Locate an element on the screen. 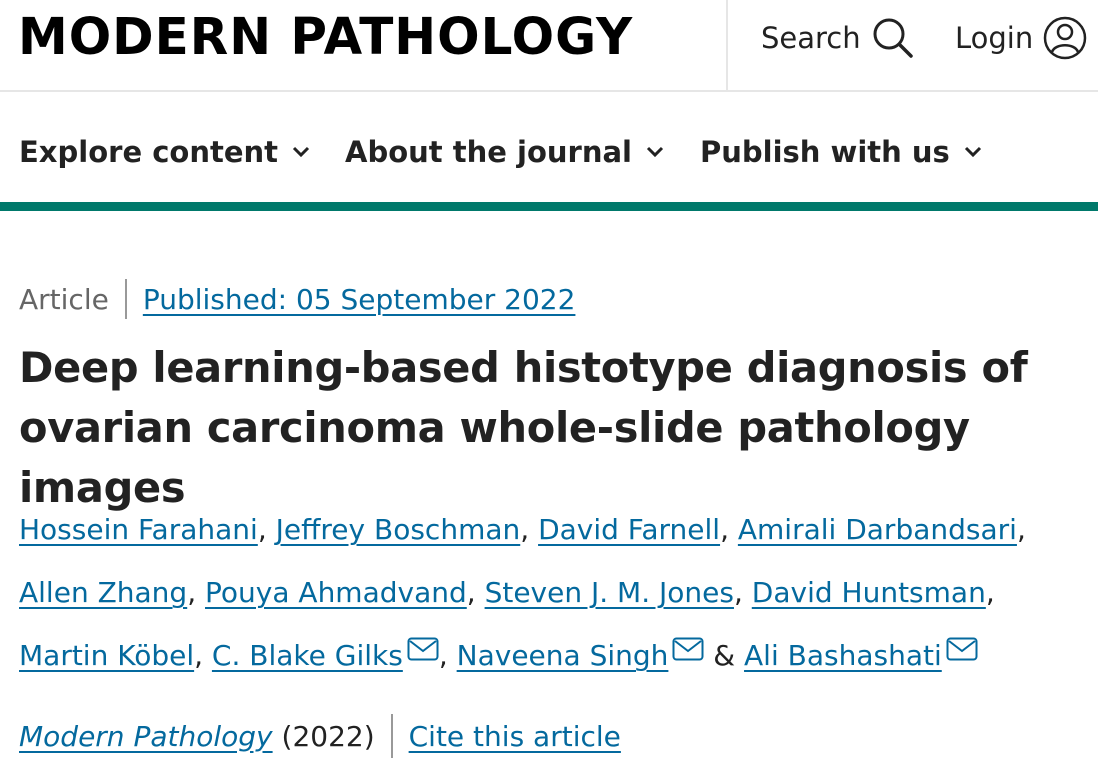 The image size is (1098, 778). author-item: Naveena Singh & is located at coordinates (600, 654).